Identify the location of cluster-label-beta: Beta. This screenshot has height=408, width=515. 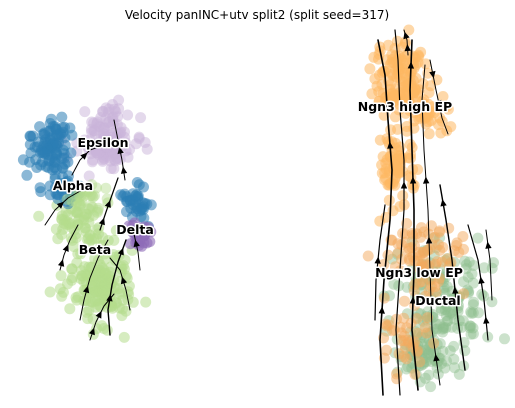
(95, 249).